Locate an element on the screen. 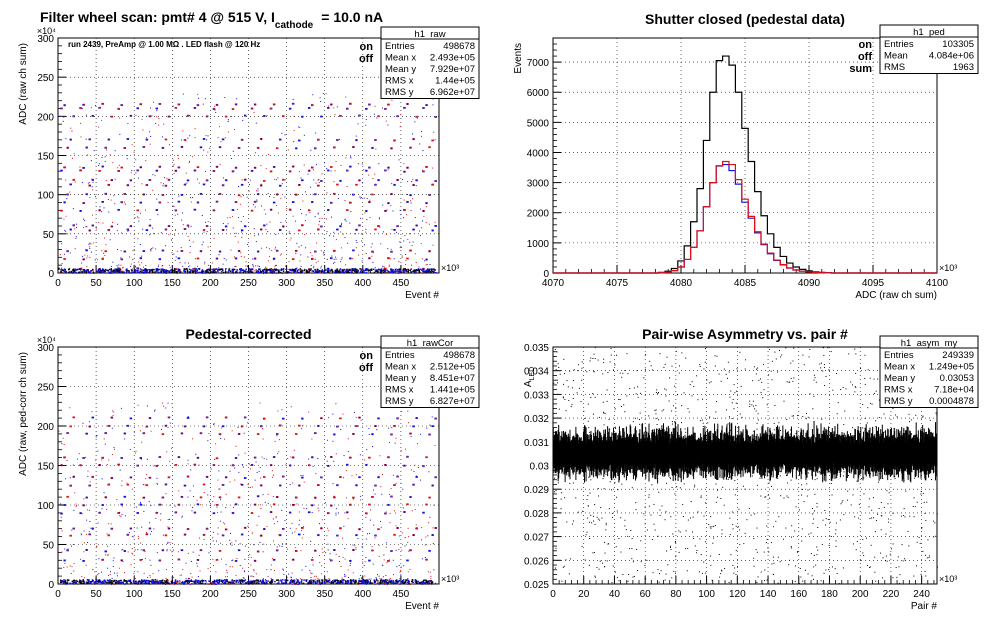 The image size is (996, 622). stats-label: RMS y is located at coordinates (399, 401).